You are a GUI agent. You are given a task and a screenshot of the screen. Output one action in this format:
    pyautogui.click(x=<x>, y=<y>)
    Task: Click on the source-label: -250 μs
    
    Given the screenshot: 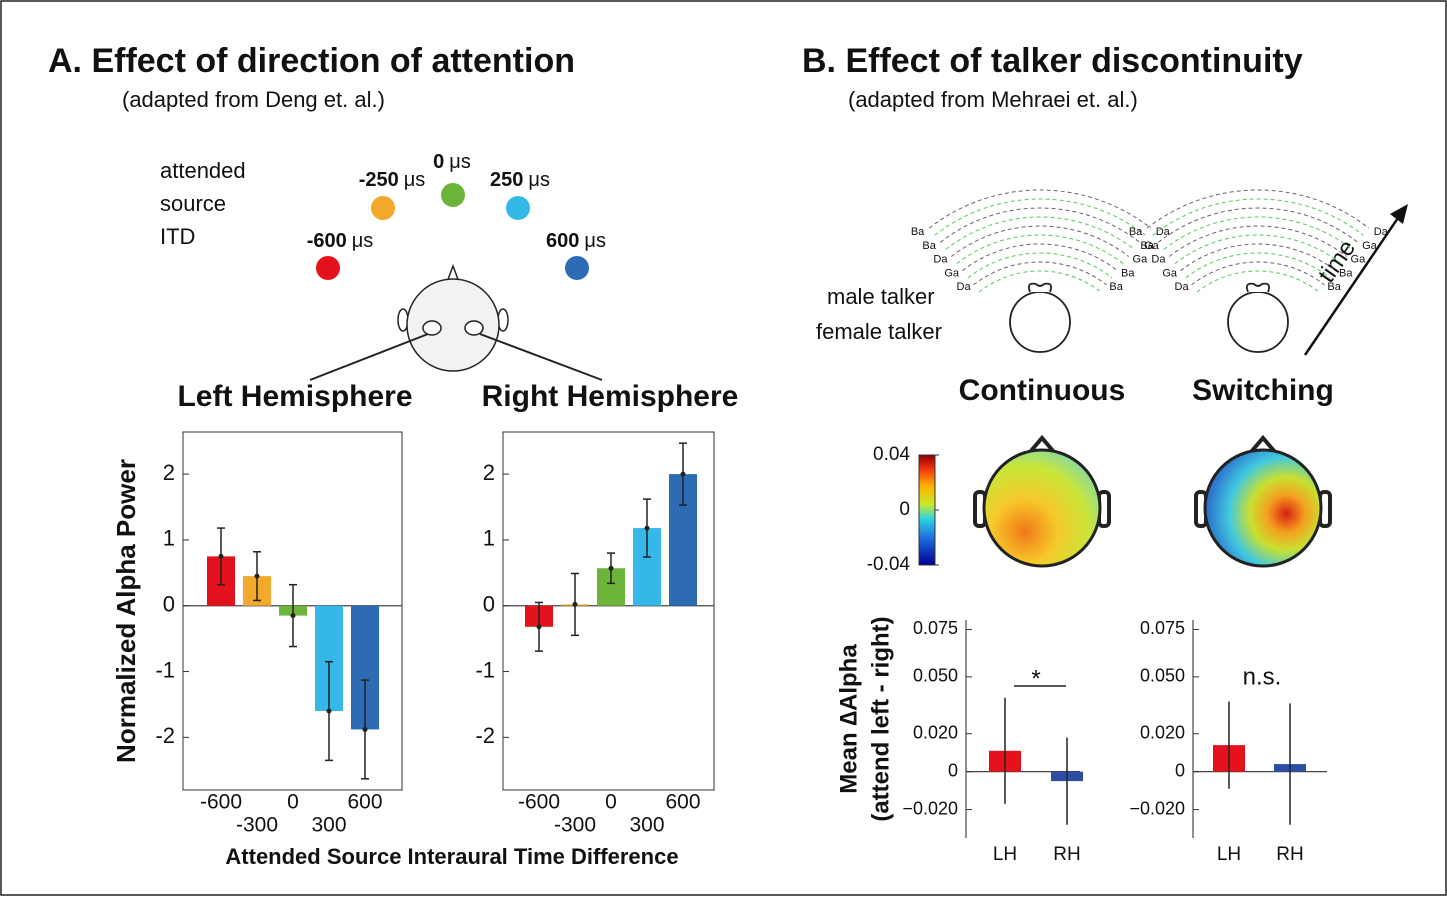 What is the action you would take?
    pyautogui.click(x=392, y=180)
    